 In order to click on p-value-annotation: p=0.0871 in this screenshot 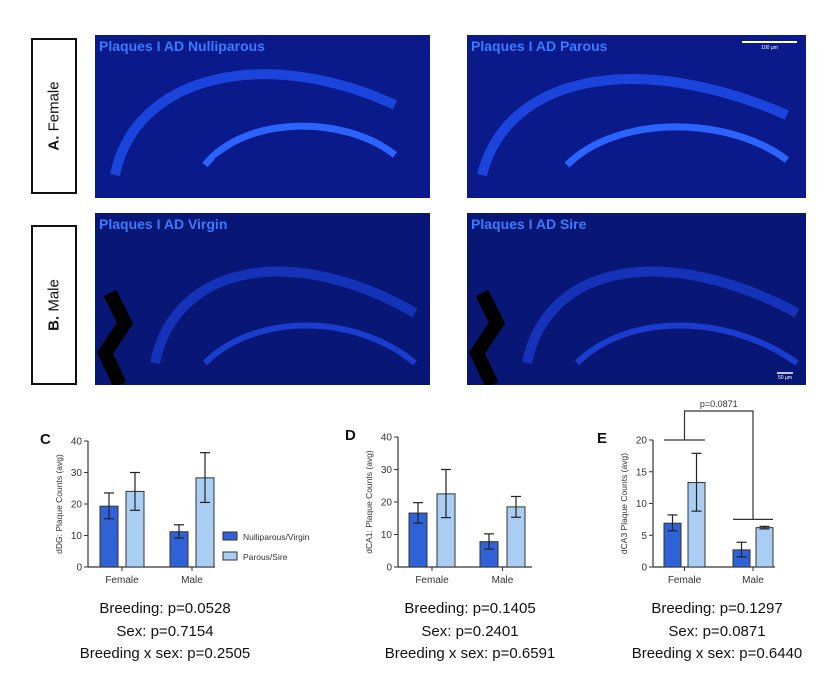, I will do `click(719, 404)`.